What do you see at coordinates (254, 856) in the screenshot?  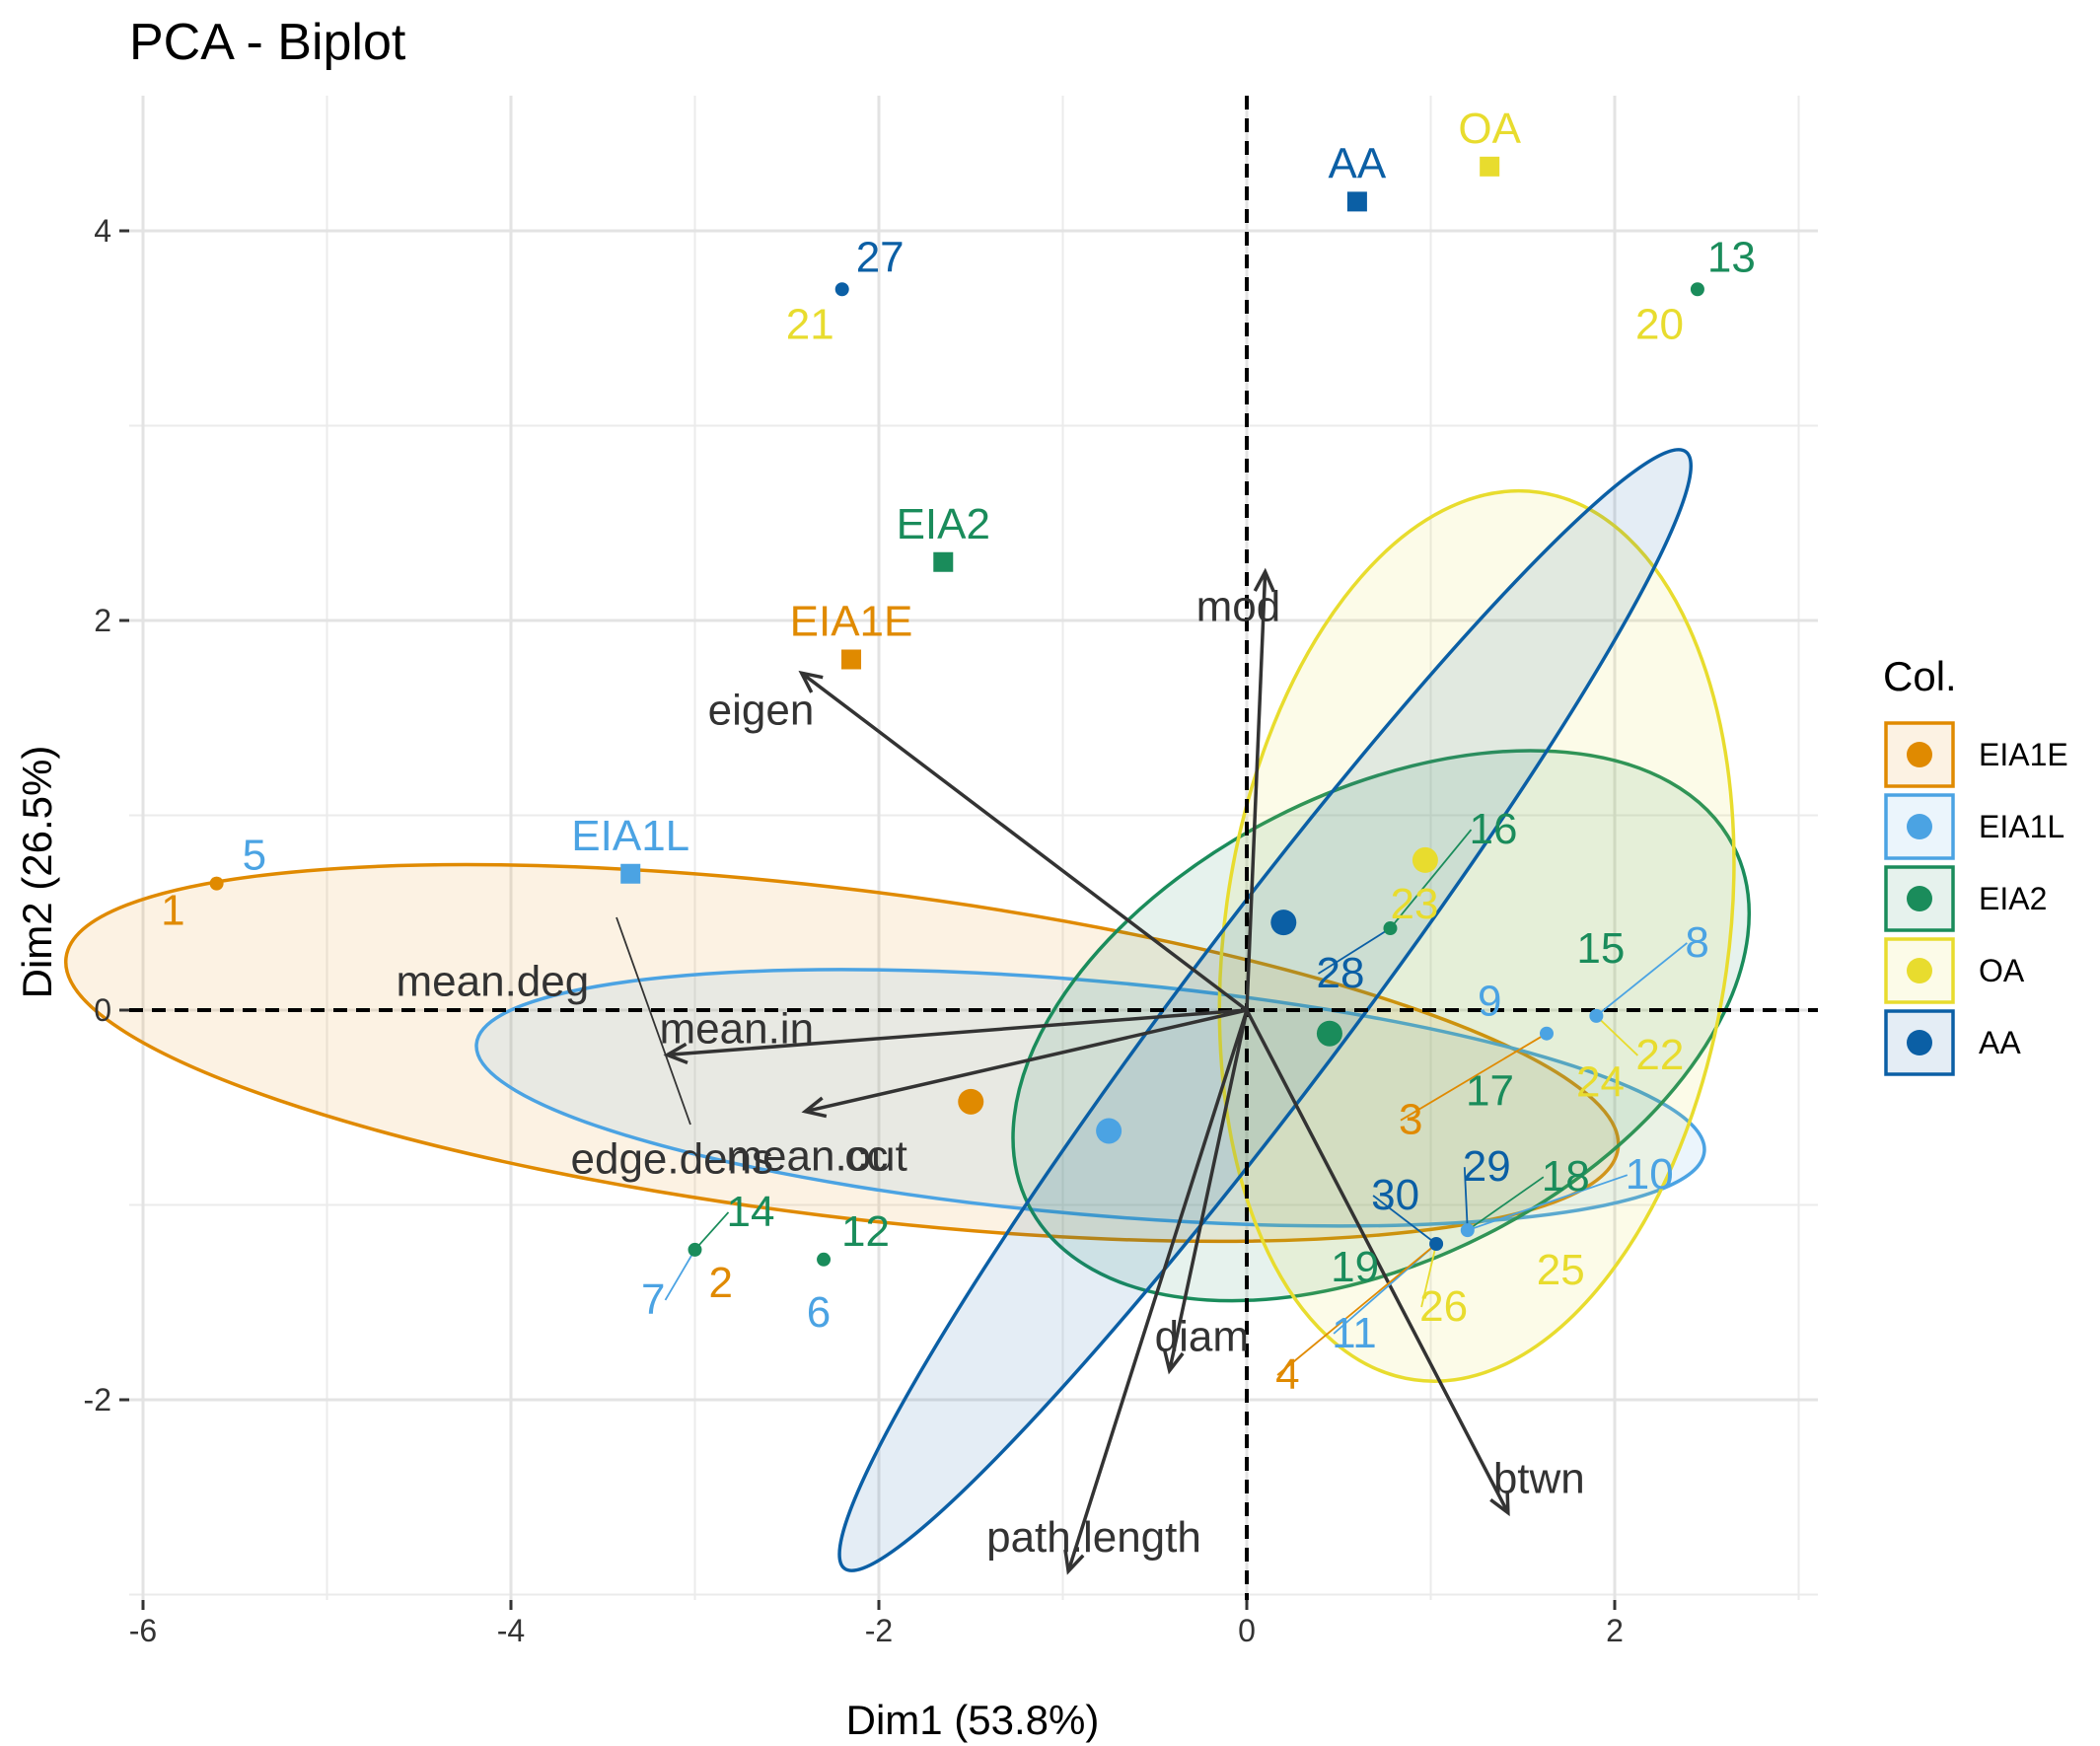 I see `point-label-5: 5` at bounding box center [254, 856].